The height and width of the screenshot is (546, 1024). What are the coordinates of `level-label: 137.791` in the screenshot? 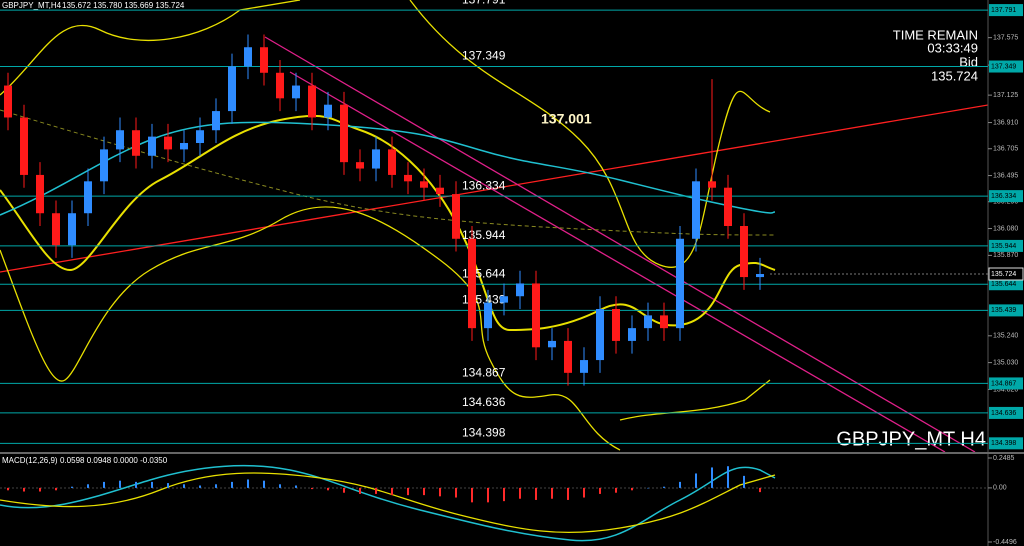 It's located at (484, 3).